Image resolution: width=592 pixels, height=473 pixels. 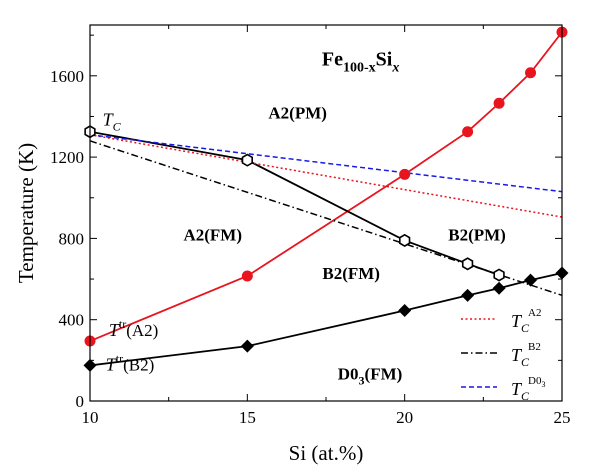 I want to click on annotation-text: A2(FM), so click(x=212, y=234).